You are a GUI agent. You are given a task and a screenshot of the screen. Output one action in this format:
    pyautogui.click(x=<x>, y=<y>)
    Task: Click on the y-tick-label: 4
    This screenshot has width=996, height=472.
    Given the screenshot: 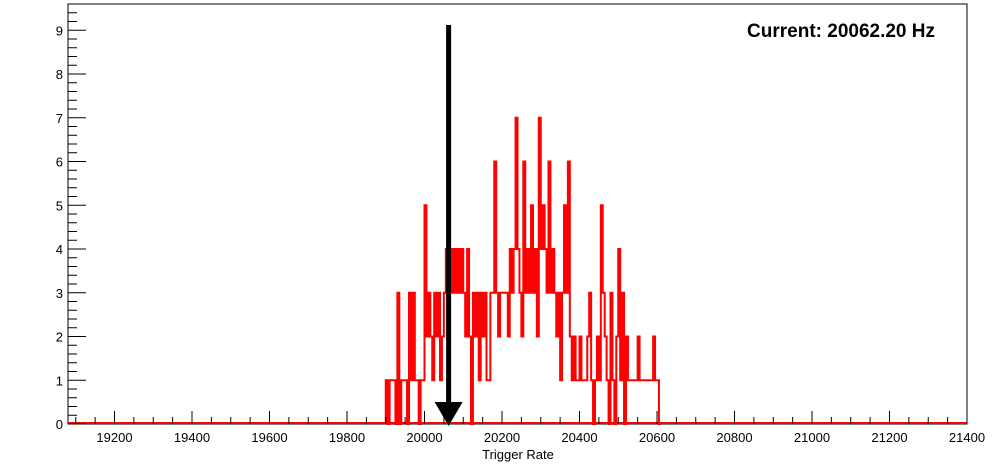 What is the action you would take?
    pyautogui.click(x=59, y=249)
    